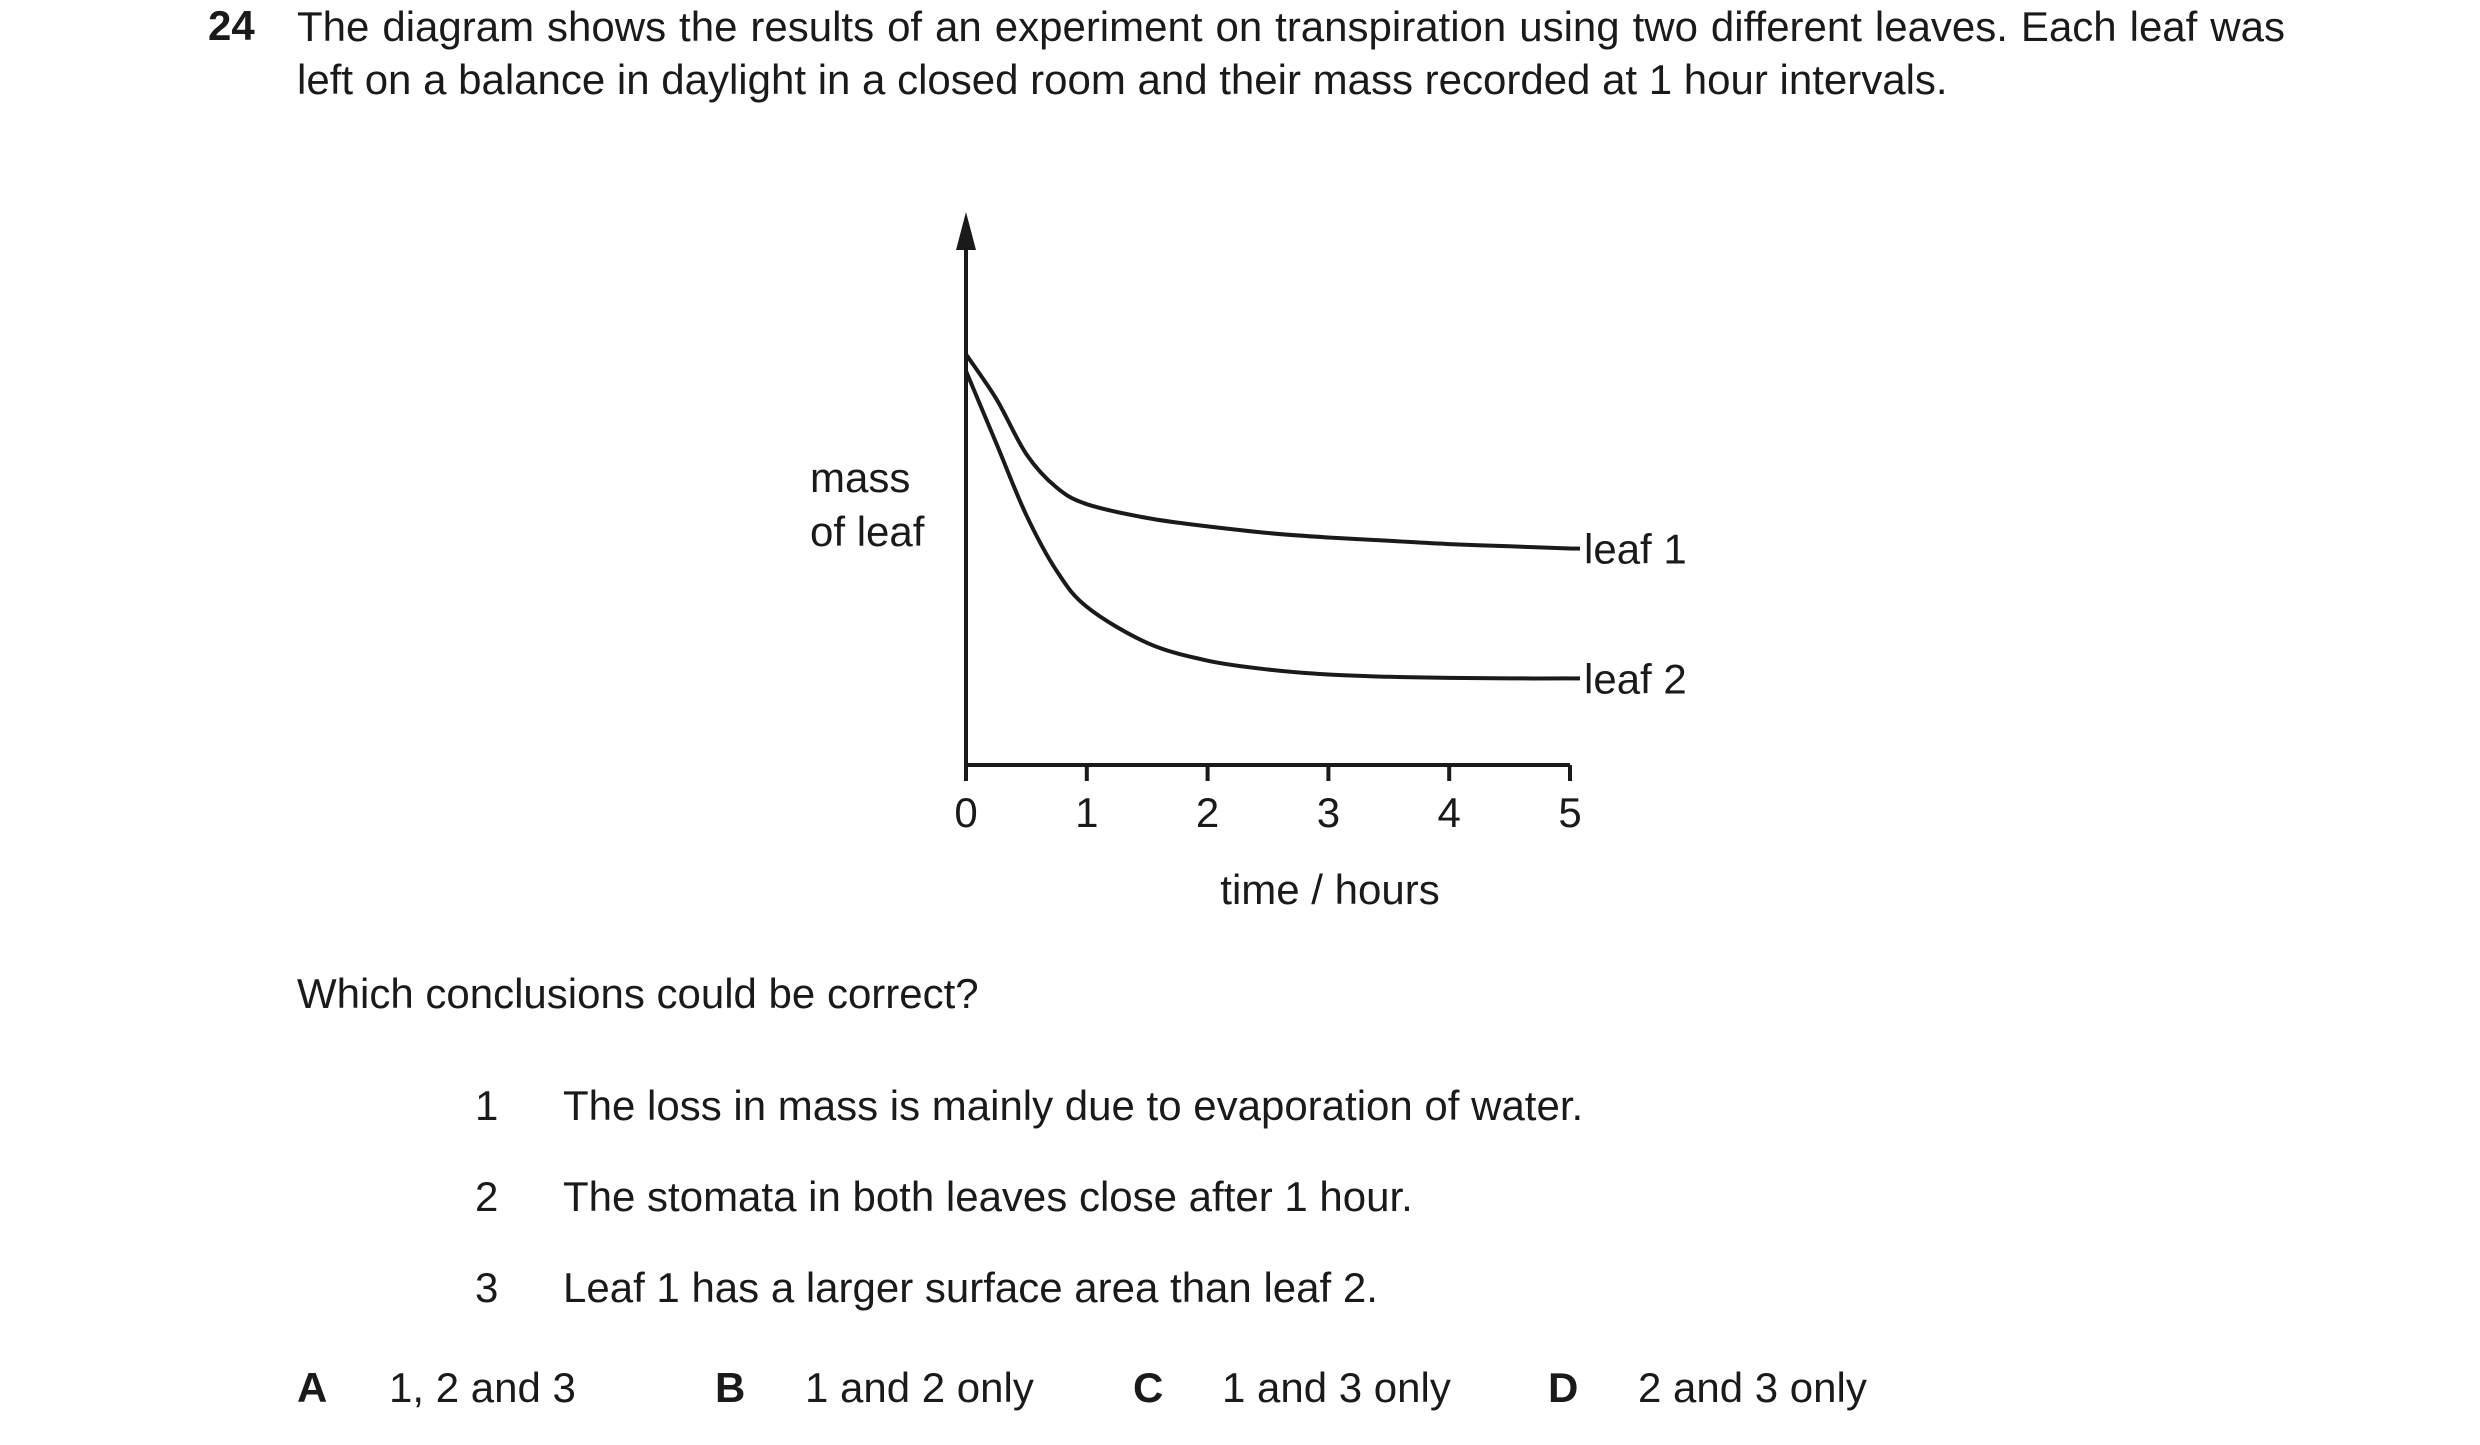  I want to click on series-label-leaf-1: leaf 1, so click(1635, 549).